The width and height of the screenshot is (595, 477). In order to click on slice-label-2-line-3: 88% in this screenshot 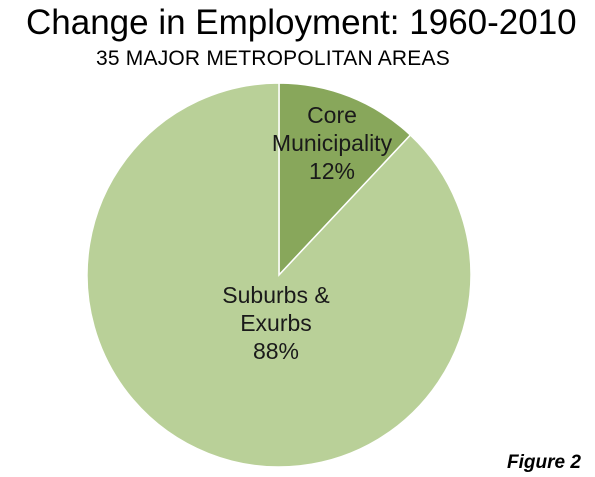, I will do `click(276, 351)`.